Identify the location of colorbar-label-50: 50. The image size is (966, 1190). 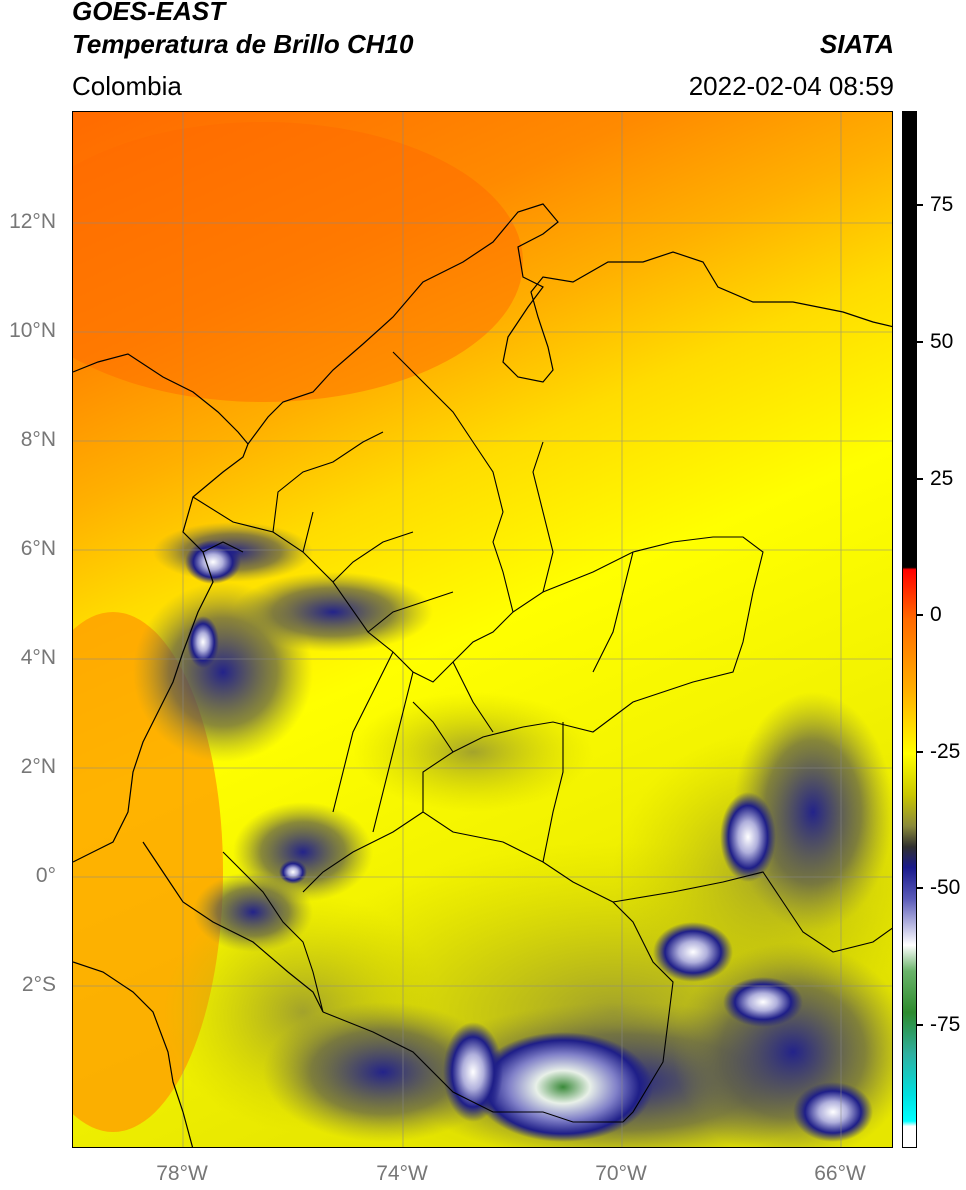
(942, 341).